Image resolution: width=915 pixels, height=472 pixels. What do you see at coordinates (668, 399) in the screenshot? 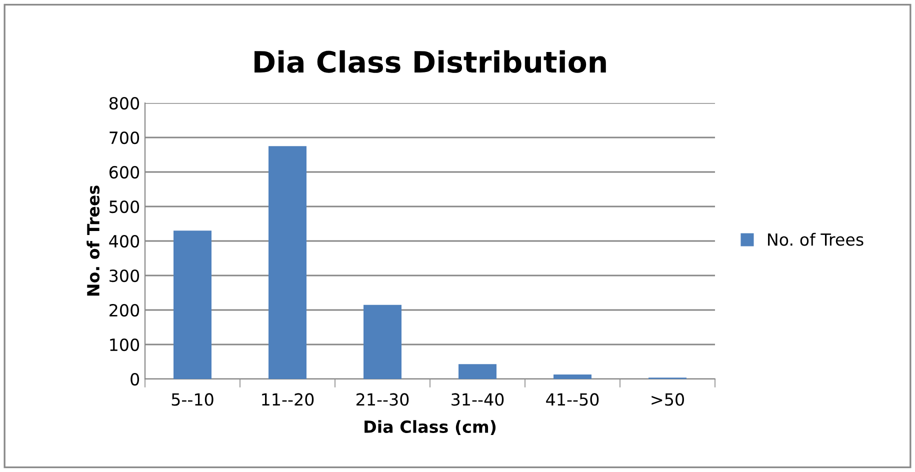
I see `x-tick-label: >50` at bounding box center [668, 399].